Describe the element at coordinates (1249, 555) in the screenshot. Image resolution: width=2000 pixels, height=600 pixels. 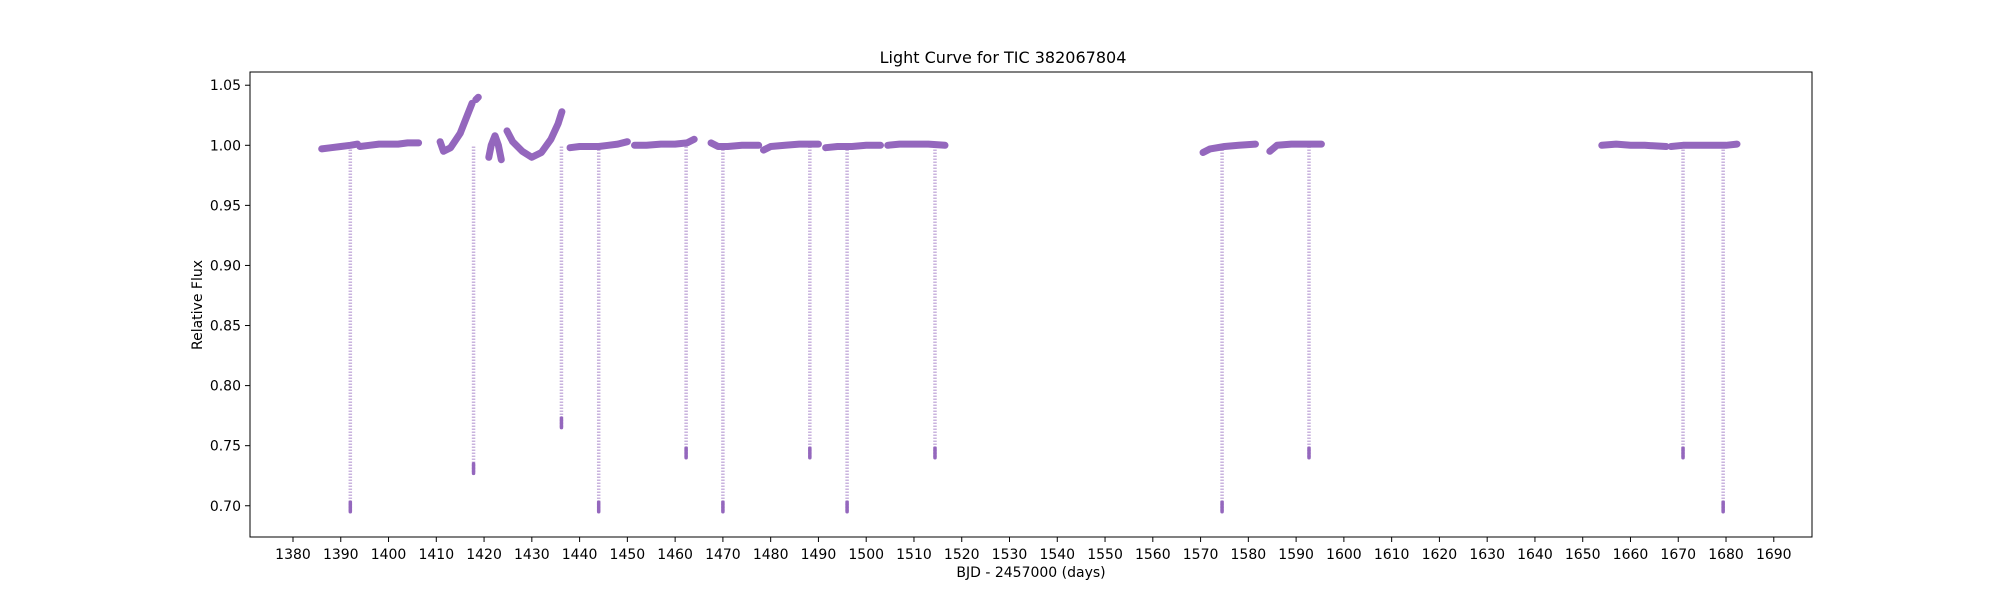
I see `x-tick-label: 1580` at that location.